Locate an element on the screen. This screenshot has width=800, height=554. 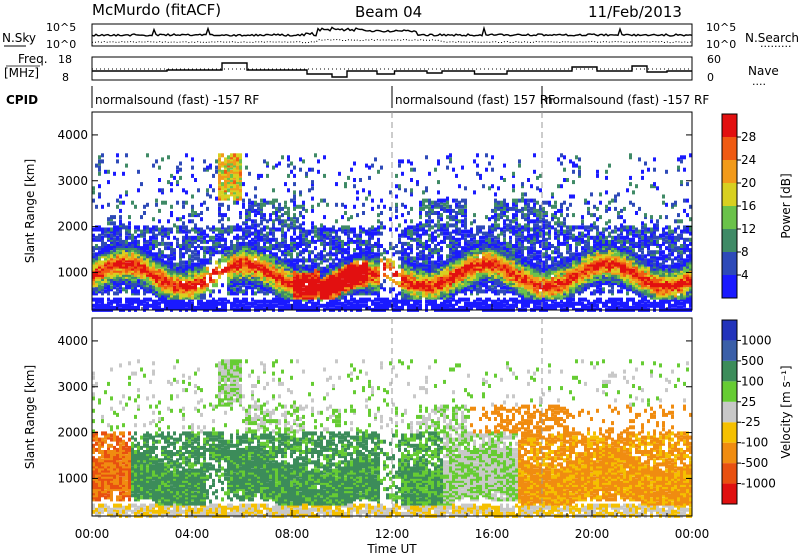
freq-tick-low: 8 is located at coordinates (65, 77).